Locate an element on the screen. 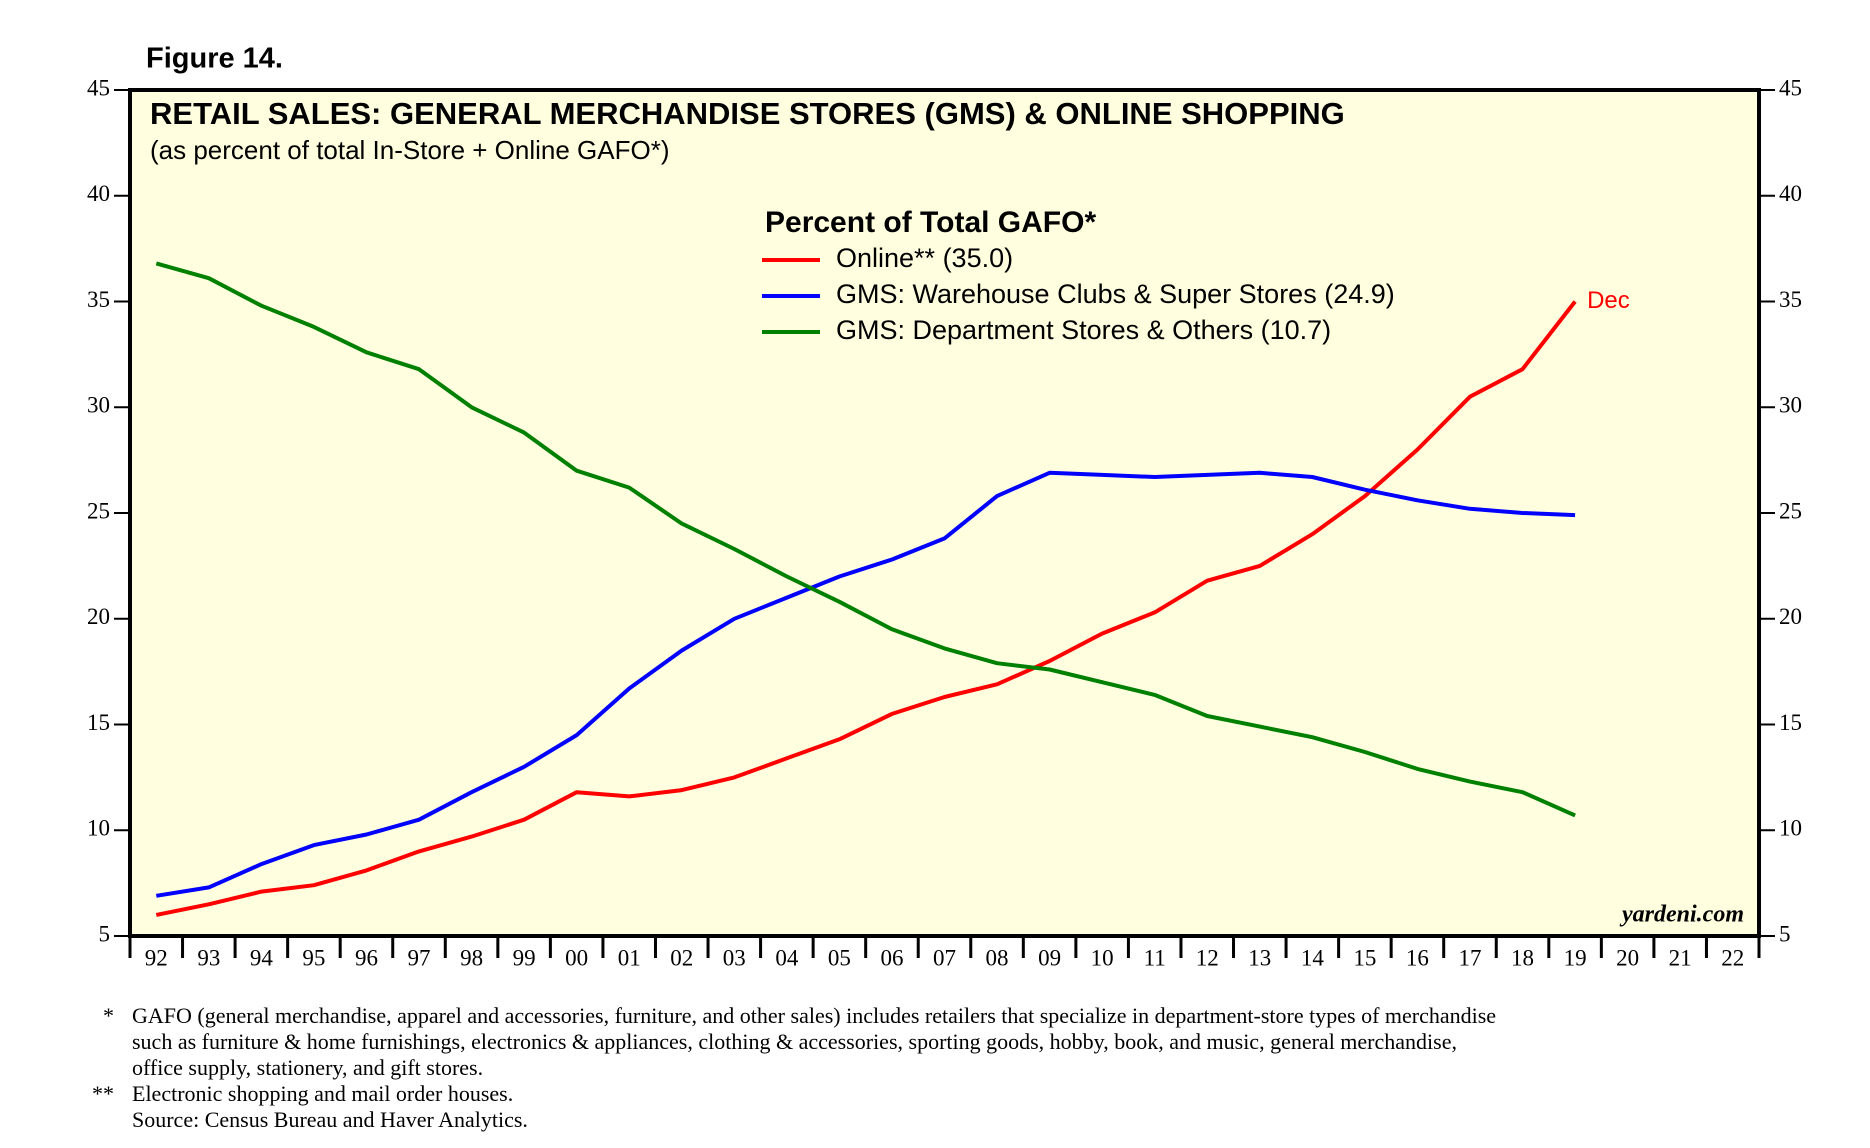 This screenshot has height=1148, width=1870. y-tick-label: 5 is located at coordinates (105, 933).